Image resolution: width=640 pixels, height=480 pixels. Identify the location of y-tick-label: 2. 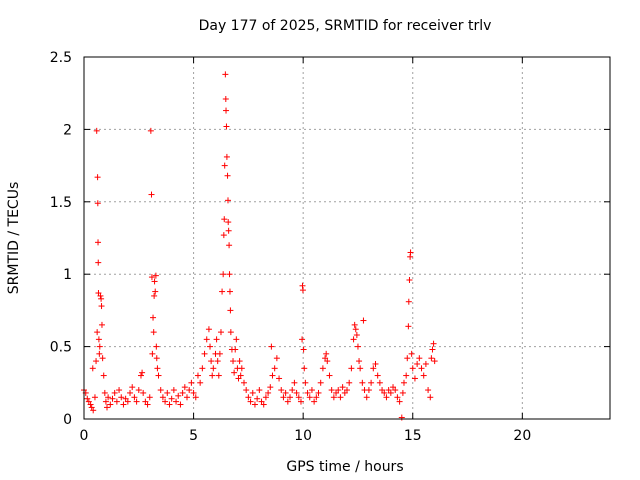
(67, 130).